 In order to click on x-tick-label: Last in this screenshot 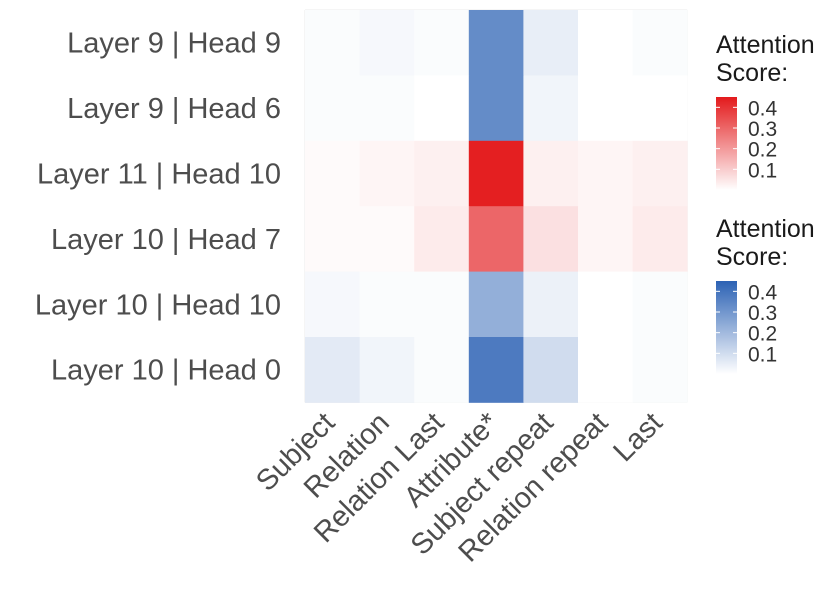, I will do `click(637, 437)`.